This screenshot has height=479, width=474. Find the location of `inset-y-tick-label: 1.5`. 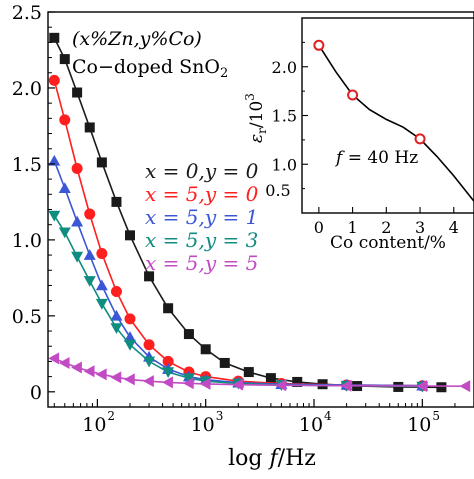

inset-y-tick-label: 1.5 is located at coordinates (284, 116).